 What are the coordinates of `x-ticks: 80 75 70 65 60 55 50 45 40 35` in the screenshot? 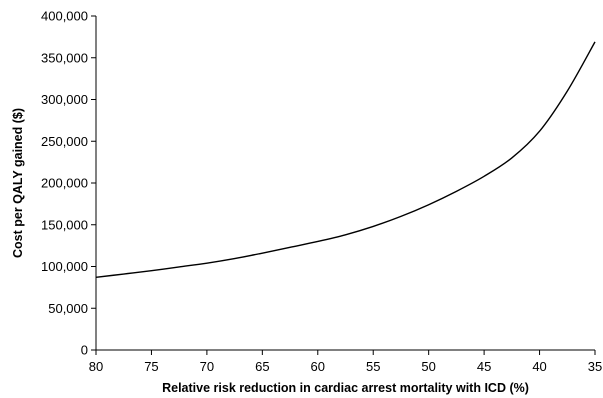 It's located at (345, 362).